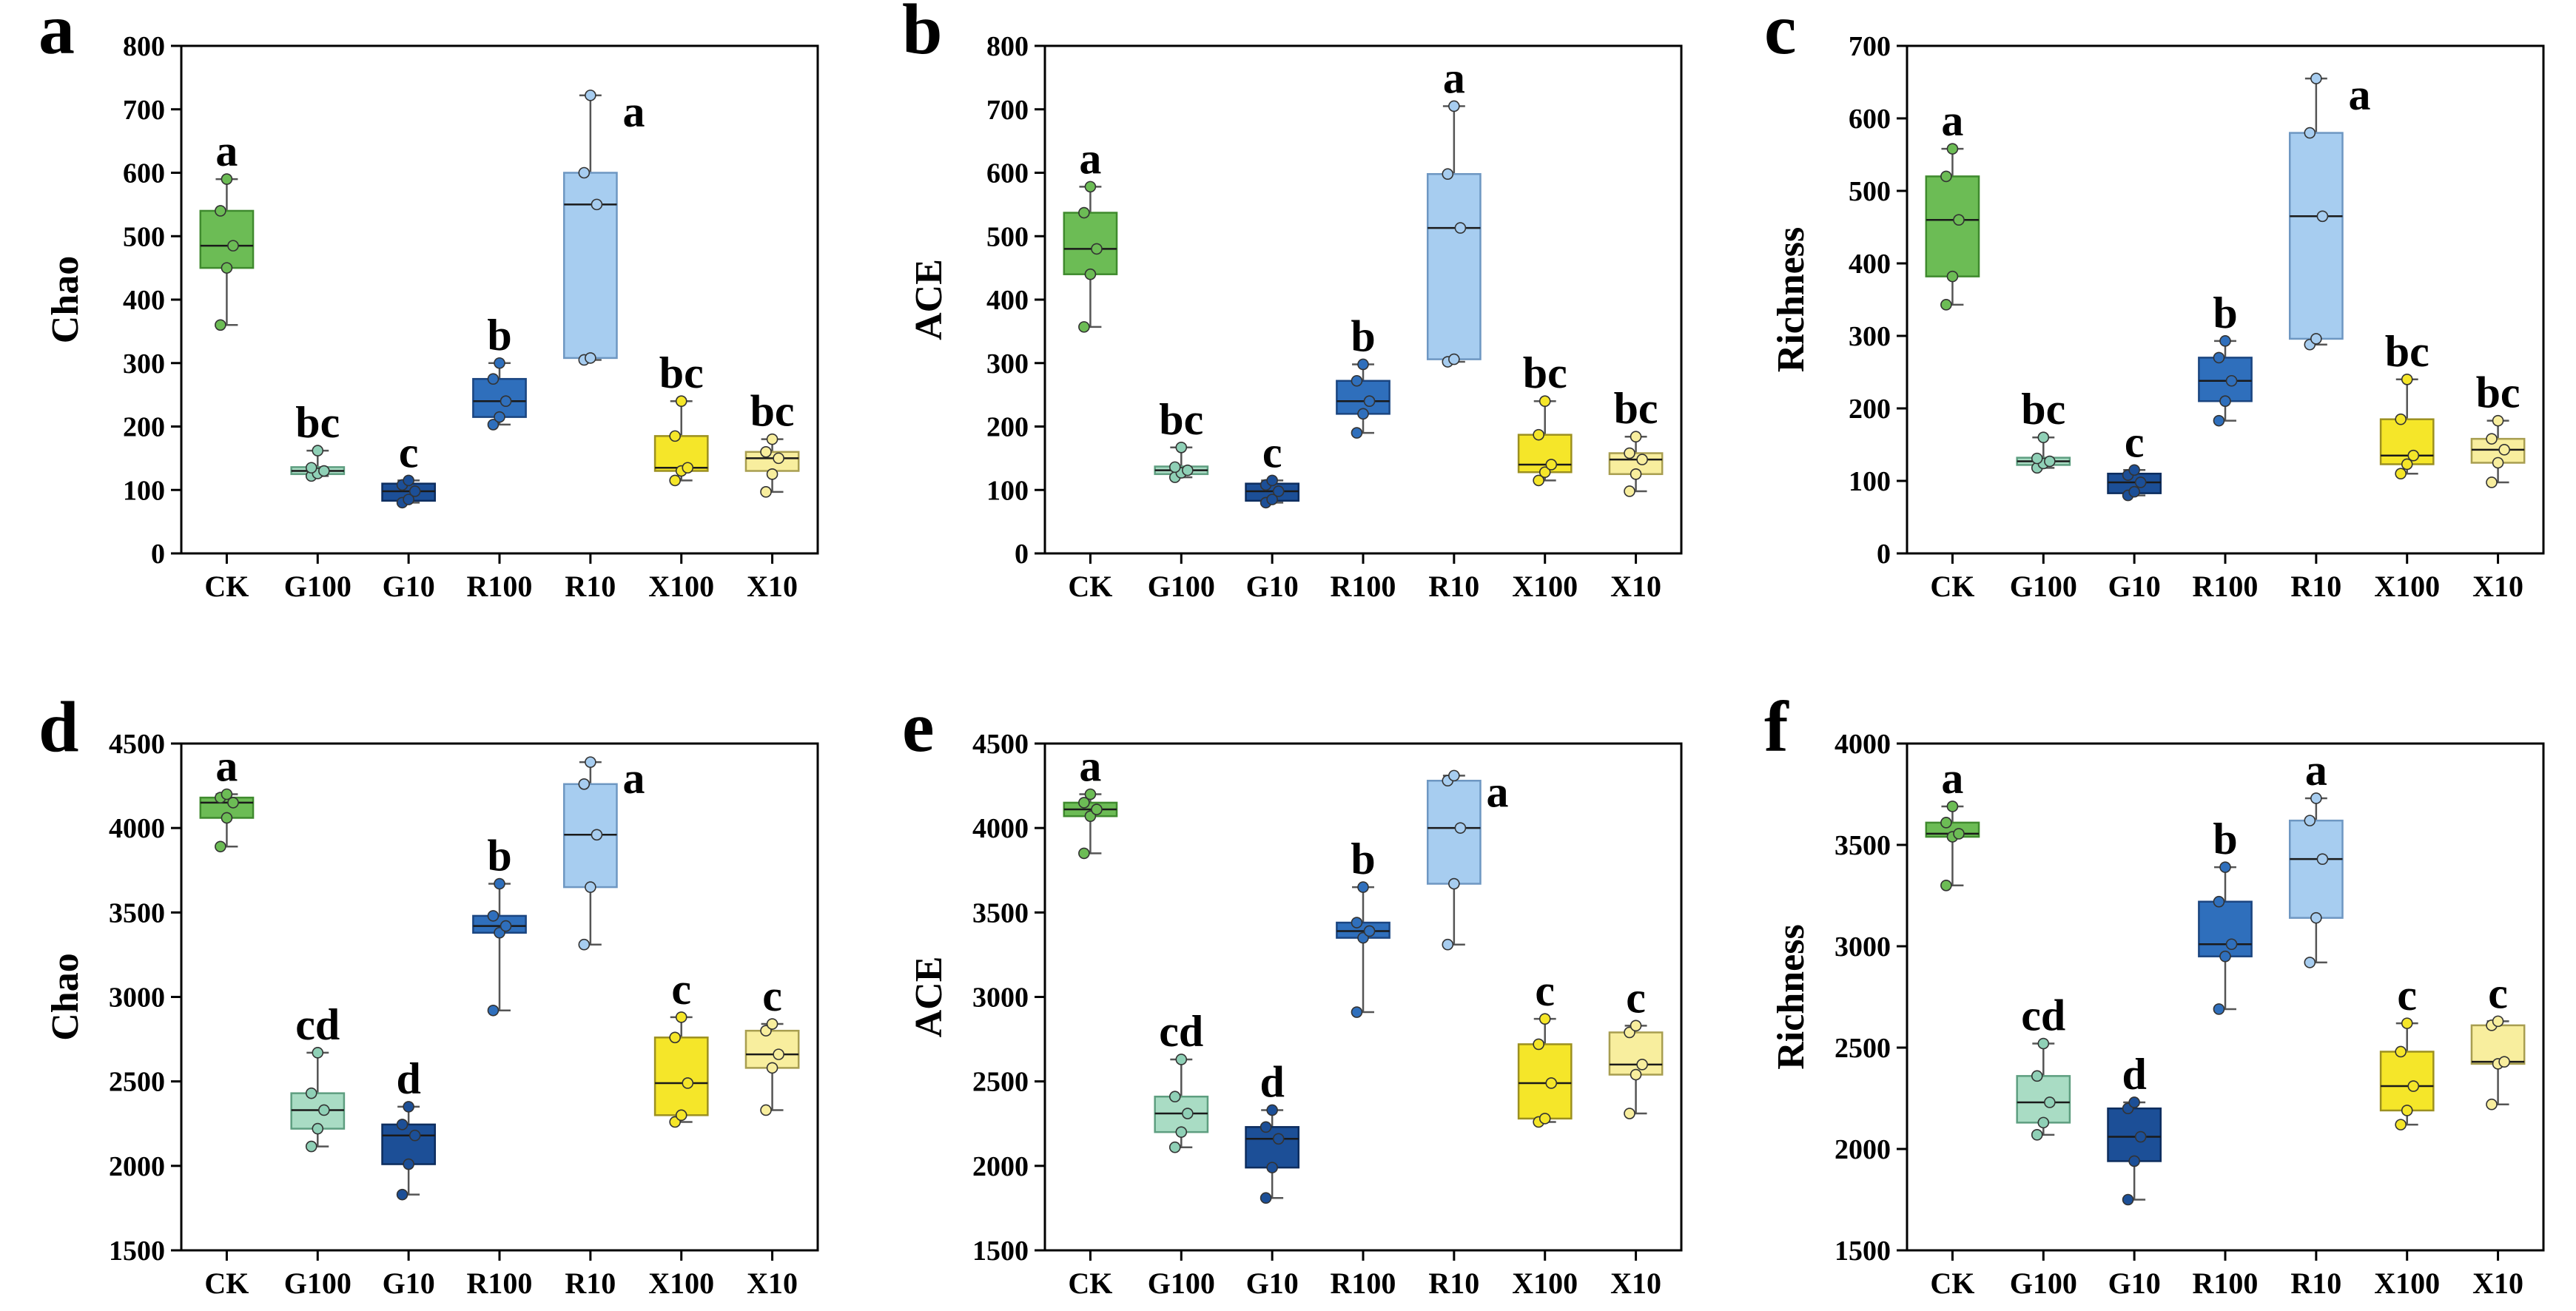  Describe the element at coordinates (929, 998) in the screenshot. I see `y-axis-label: ACE` at that location.